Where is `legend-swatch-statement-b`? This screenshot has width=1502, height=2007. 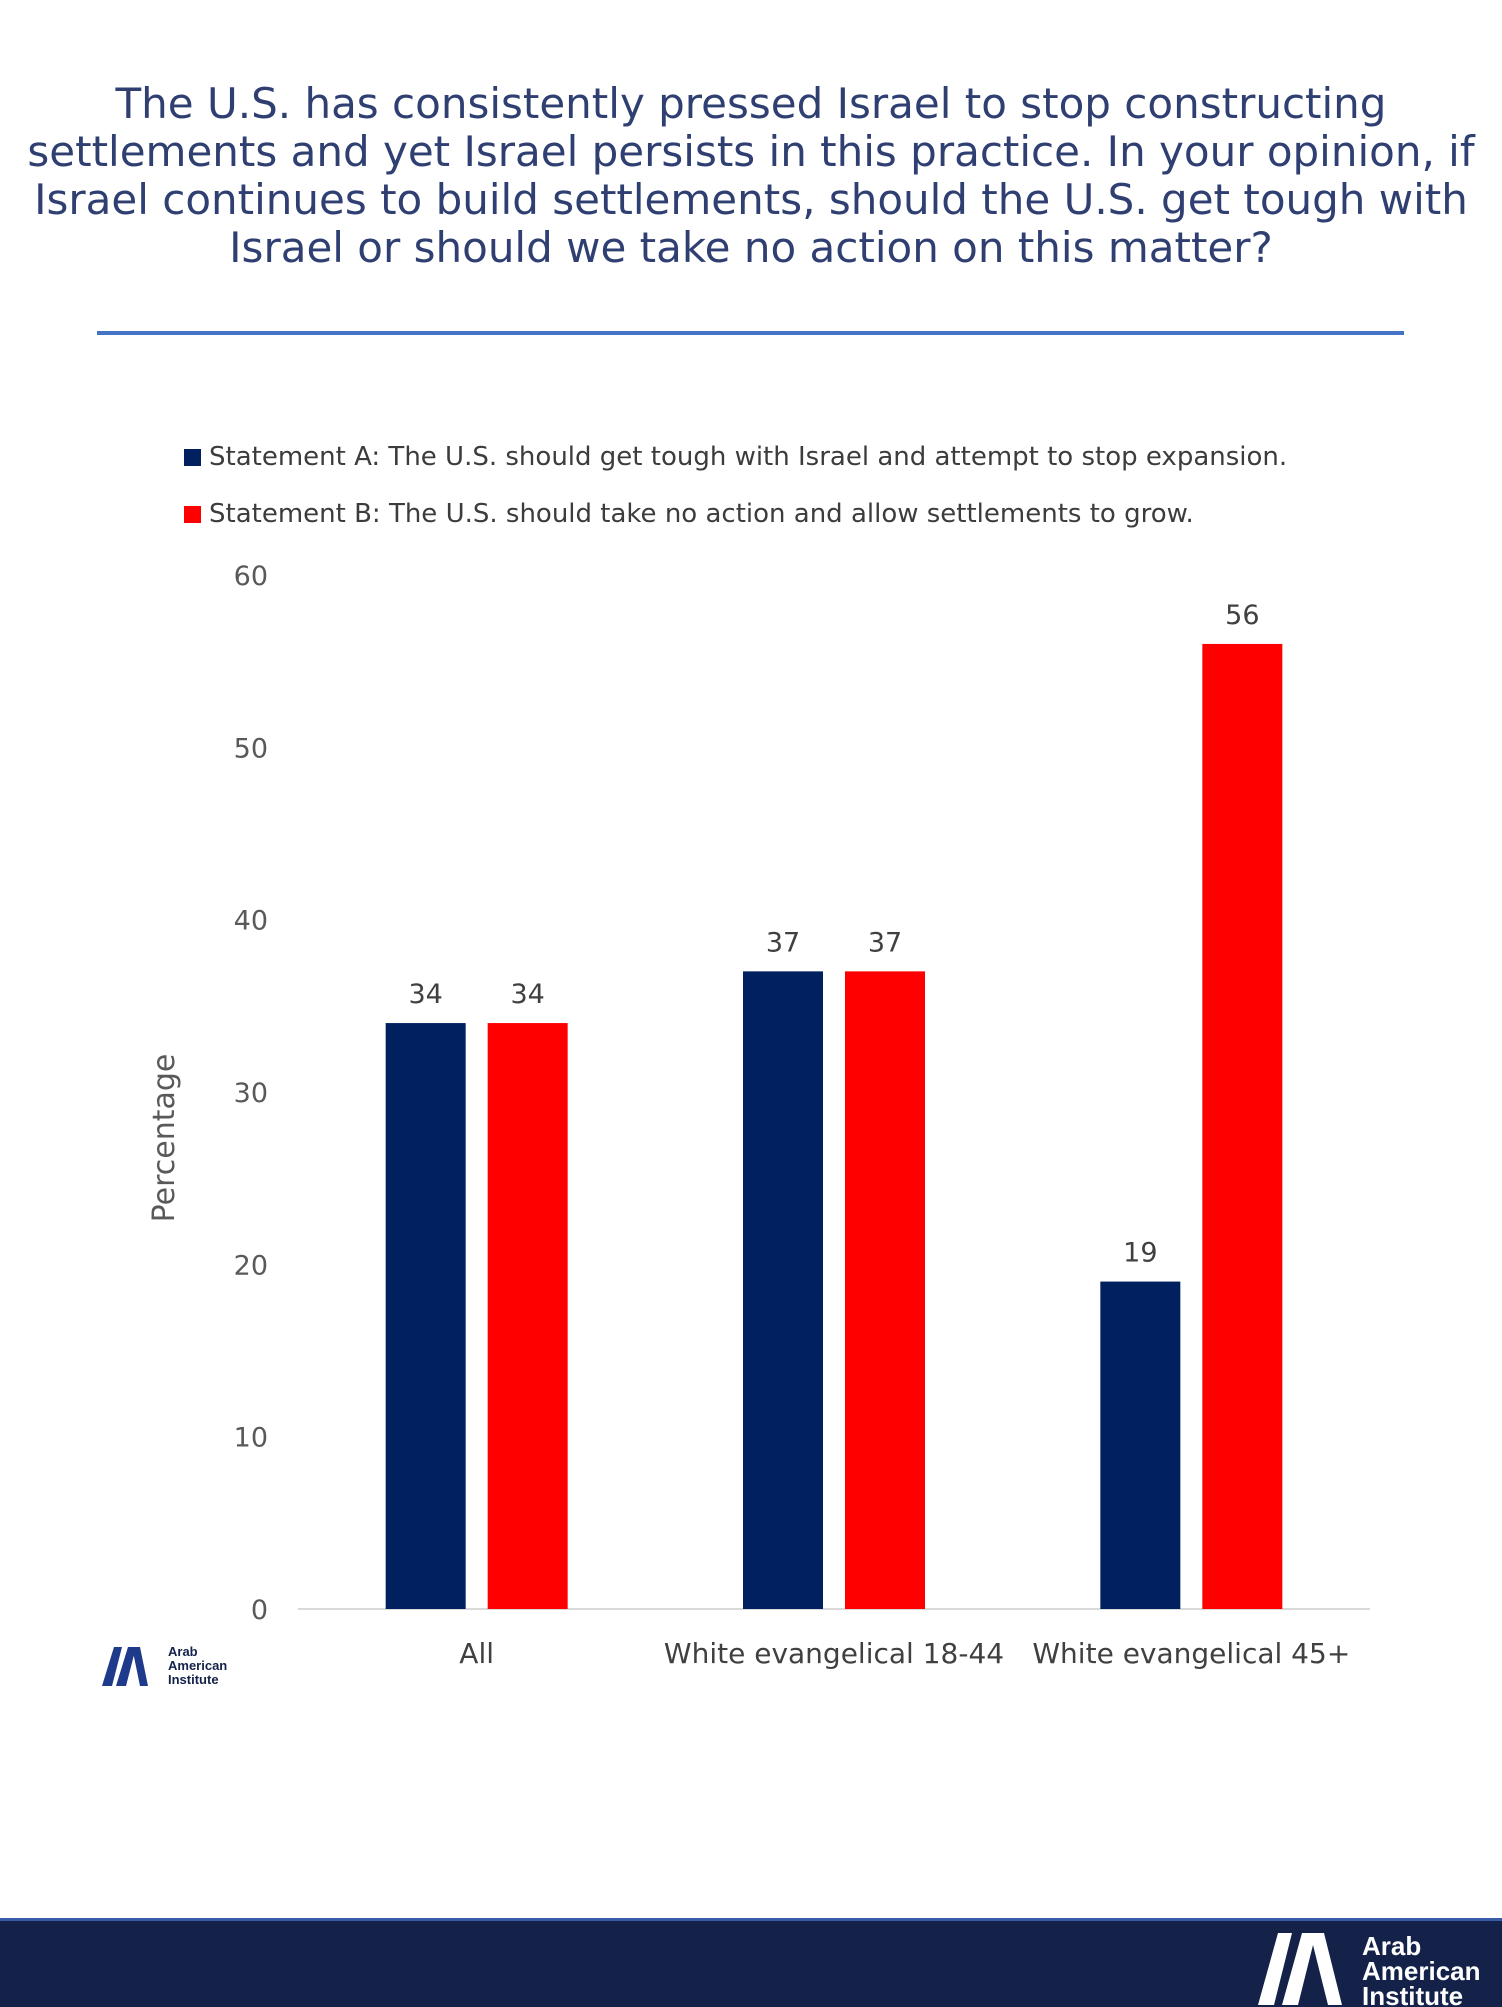
legend-swatch-statement-b is located at coordinates (192, 514).